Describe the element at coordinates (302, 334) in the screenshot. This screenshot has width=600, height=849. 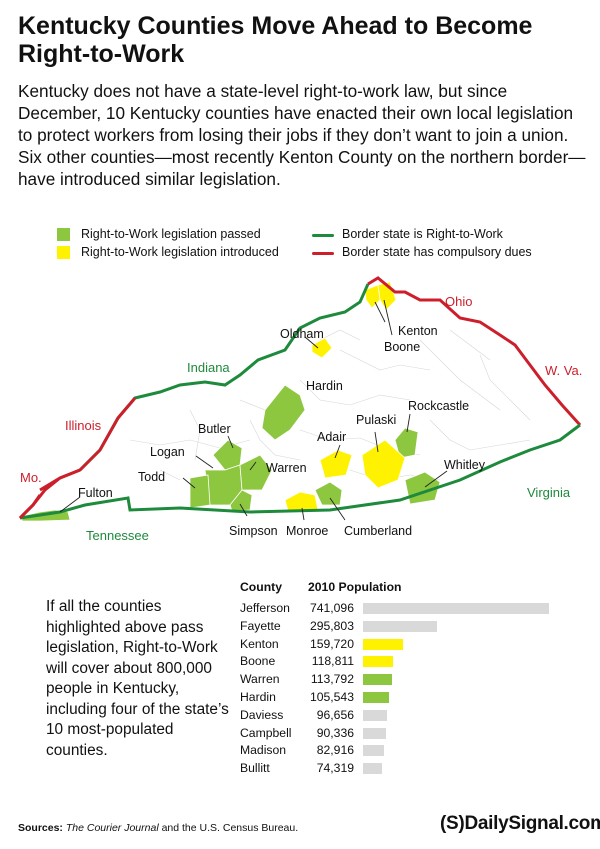
I see `county-label-oldham: Oldham` at that location.